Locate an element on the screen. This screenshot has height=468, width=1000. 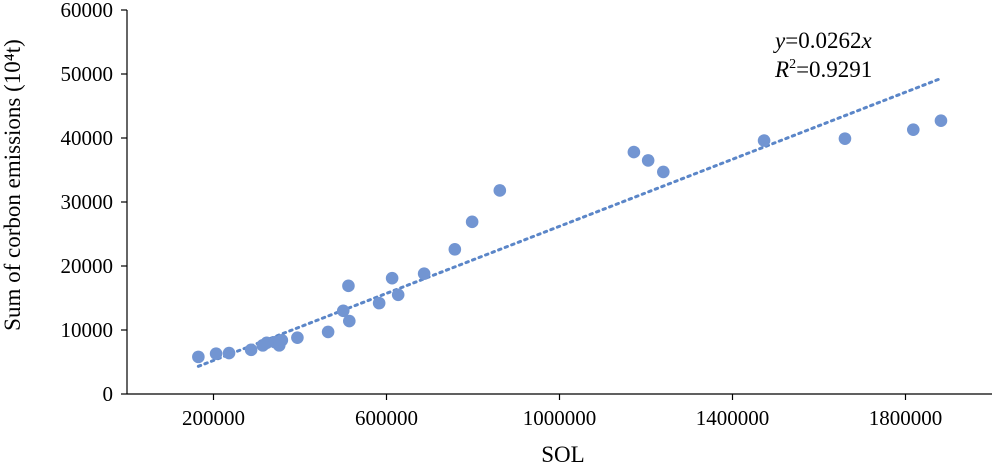
x-tick-label: 1400000 is located at coordinates (733, 418).